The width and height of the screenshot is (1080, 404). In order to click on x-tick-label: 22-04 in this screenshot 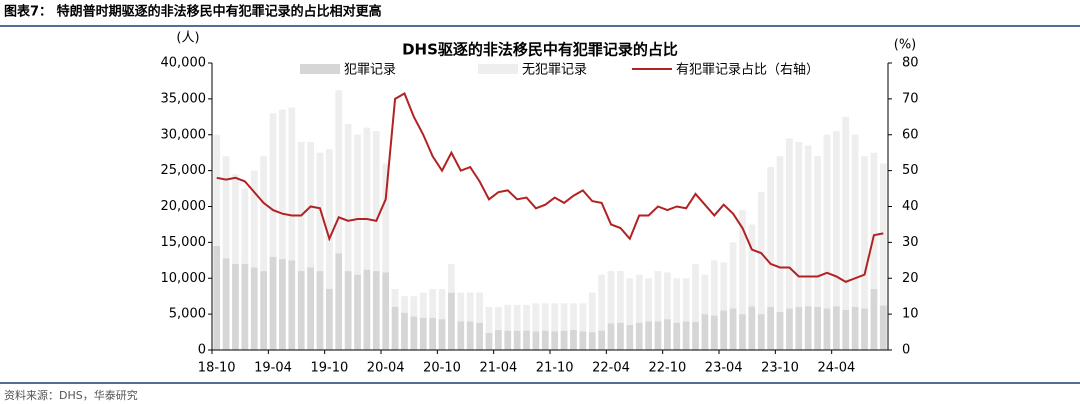, I will do `click(611, 368)`.